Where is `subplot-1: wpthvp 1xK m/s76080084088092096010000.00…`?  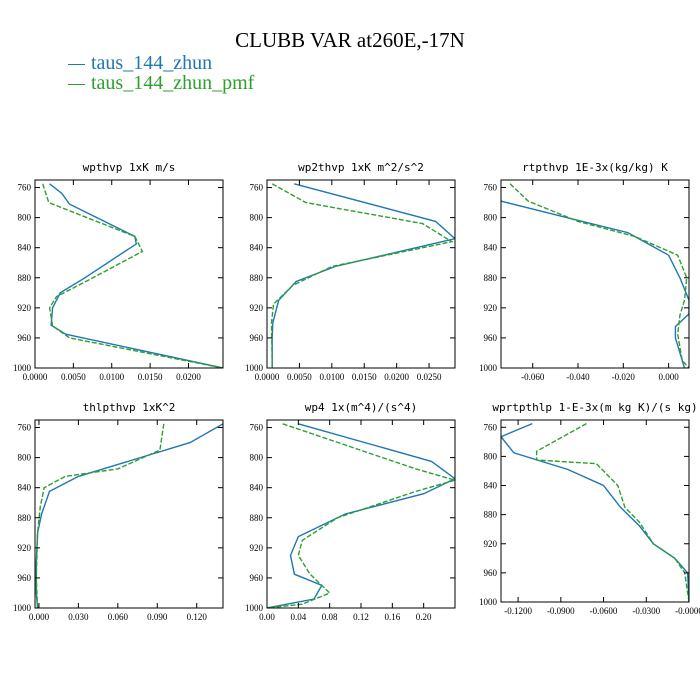 subplot-1: wpthvp 1xK m/s76080084088092096010000.00… is located at coordinates (118, 271).